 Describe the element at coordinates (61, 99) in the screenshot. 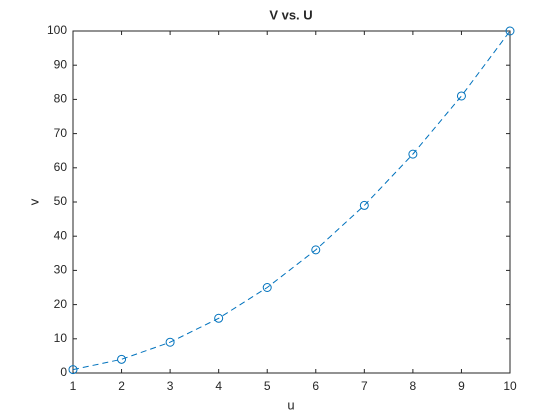

I see `y-tick-label: 80` at that location.